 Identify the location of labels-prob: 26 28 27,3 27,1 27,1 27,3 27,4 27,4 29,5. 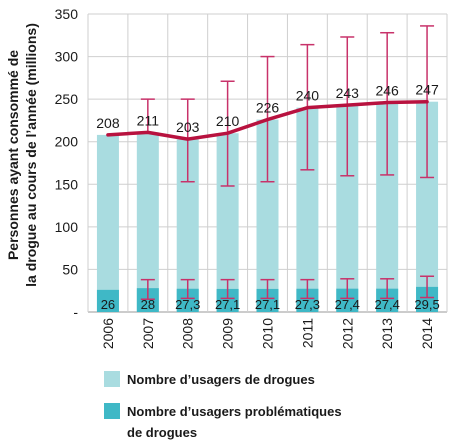
(270, 304).